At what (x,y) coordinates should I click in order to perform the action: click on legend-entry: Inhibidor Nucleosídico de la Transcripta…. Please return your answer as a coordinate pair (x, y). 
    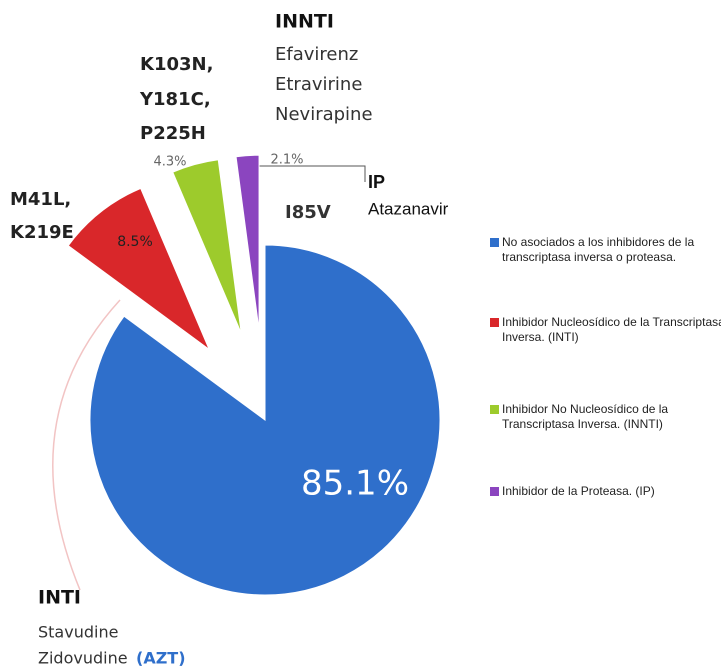
    Looking at the image, I should click on (605, 330).